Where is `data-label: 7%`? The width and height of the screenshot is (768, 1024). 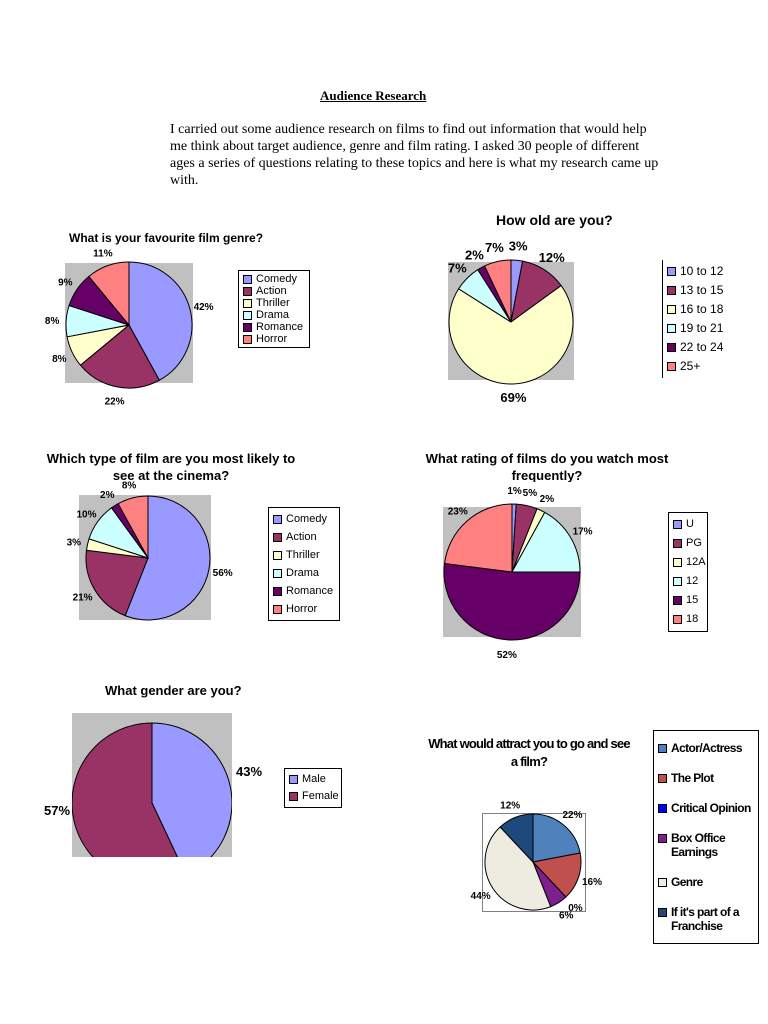
data-label: 7% is located at coordinates (457, 267).